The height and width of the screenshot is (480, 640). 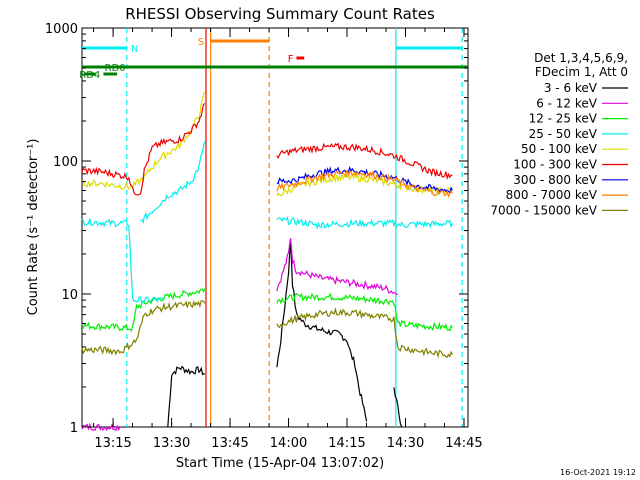 What do you see at coordinates (543, 210) in the screenshot?
I see `legend-entry-label: 7000 - 15000 keV` at bounding box center [543, 210].